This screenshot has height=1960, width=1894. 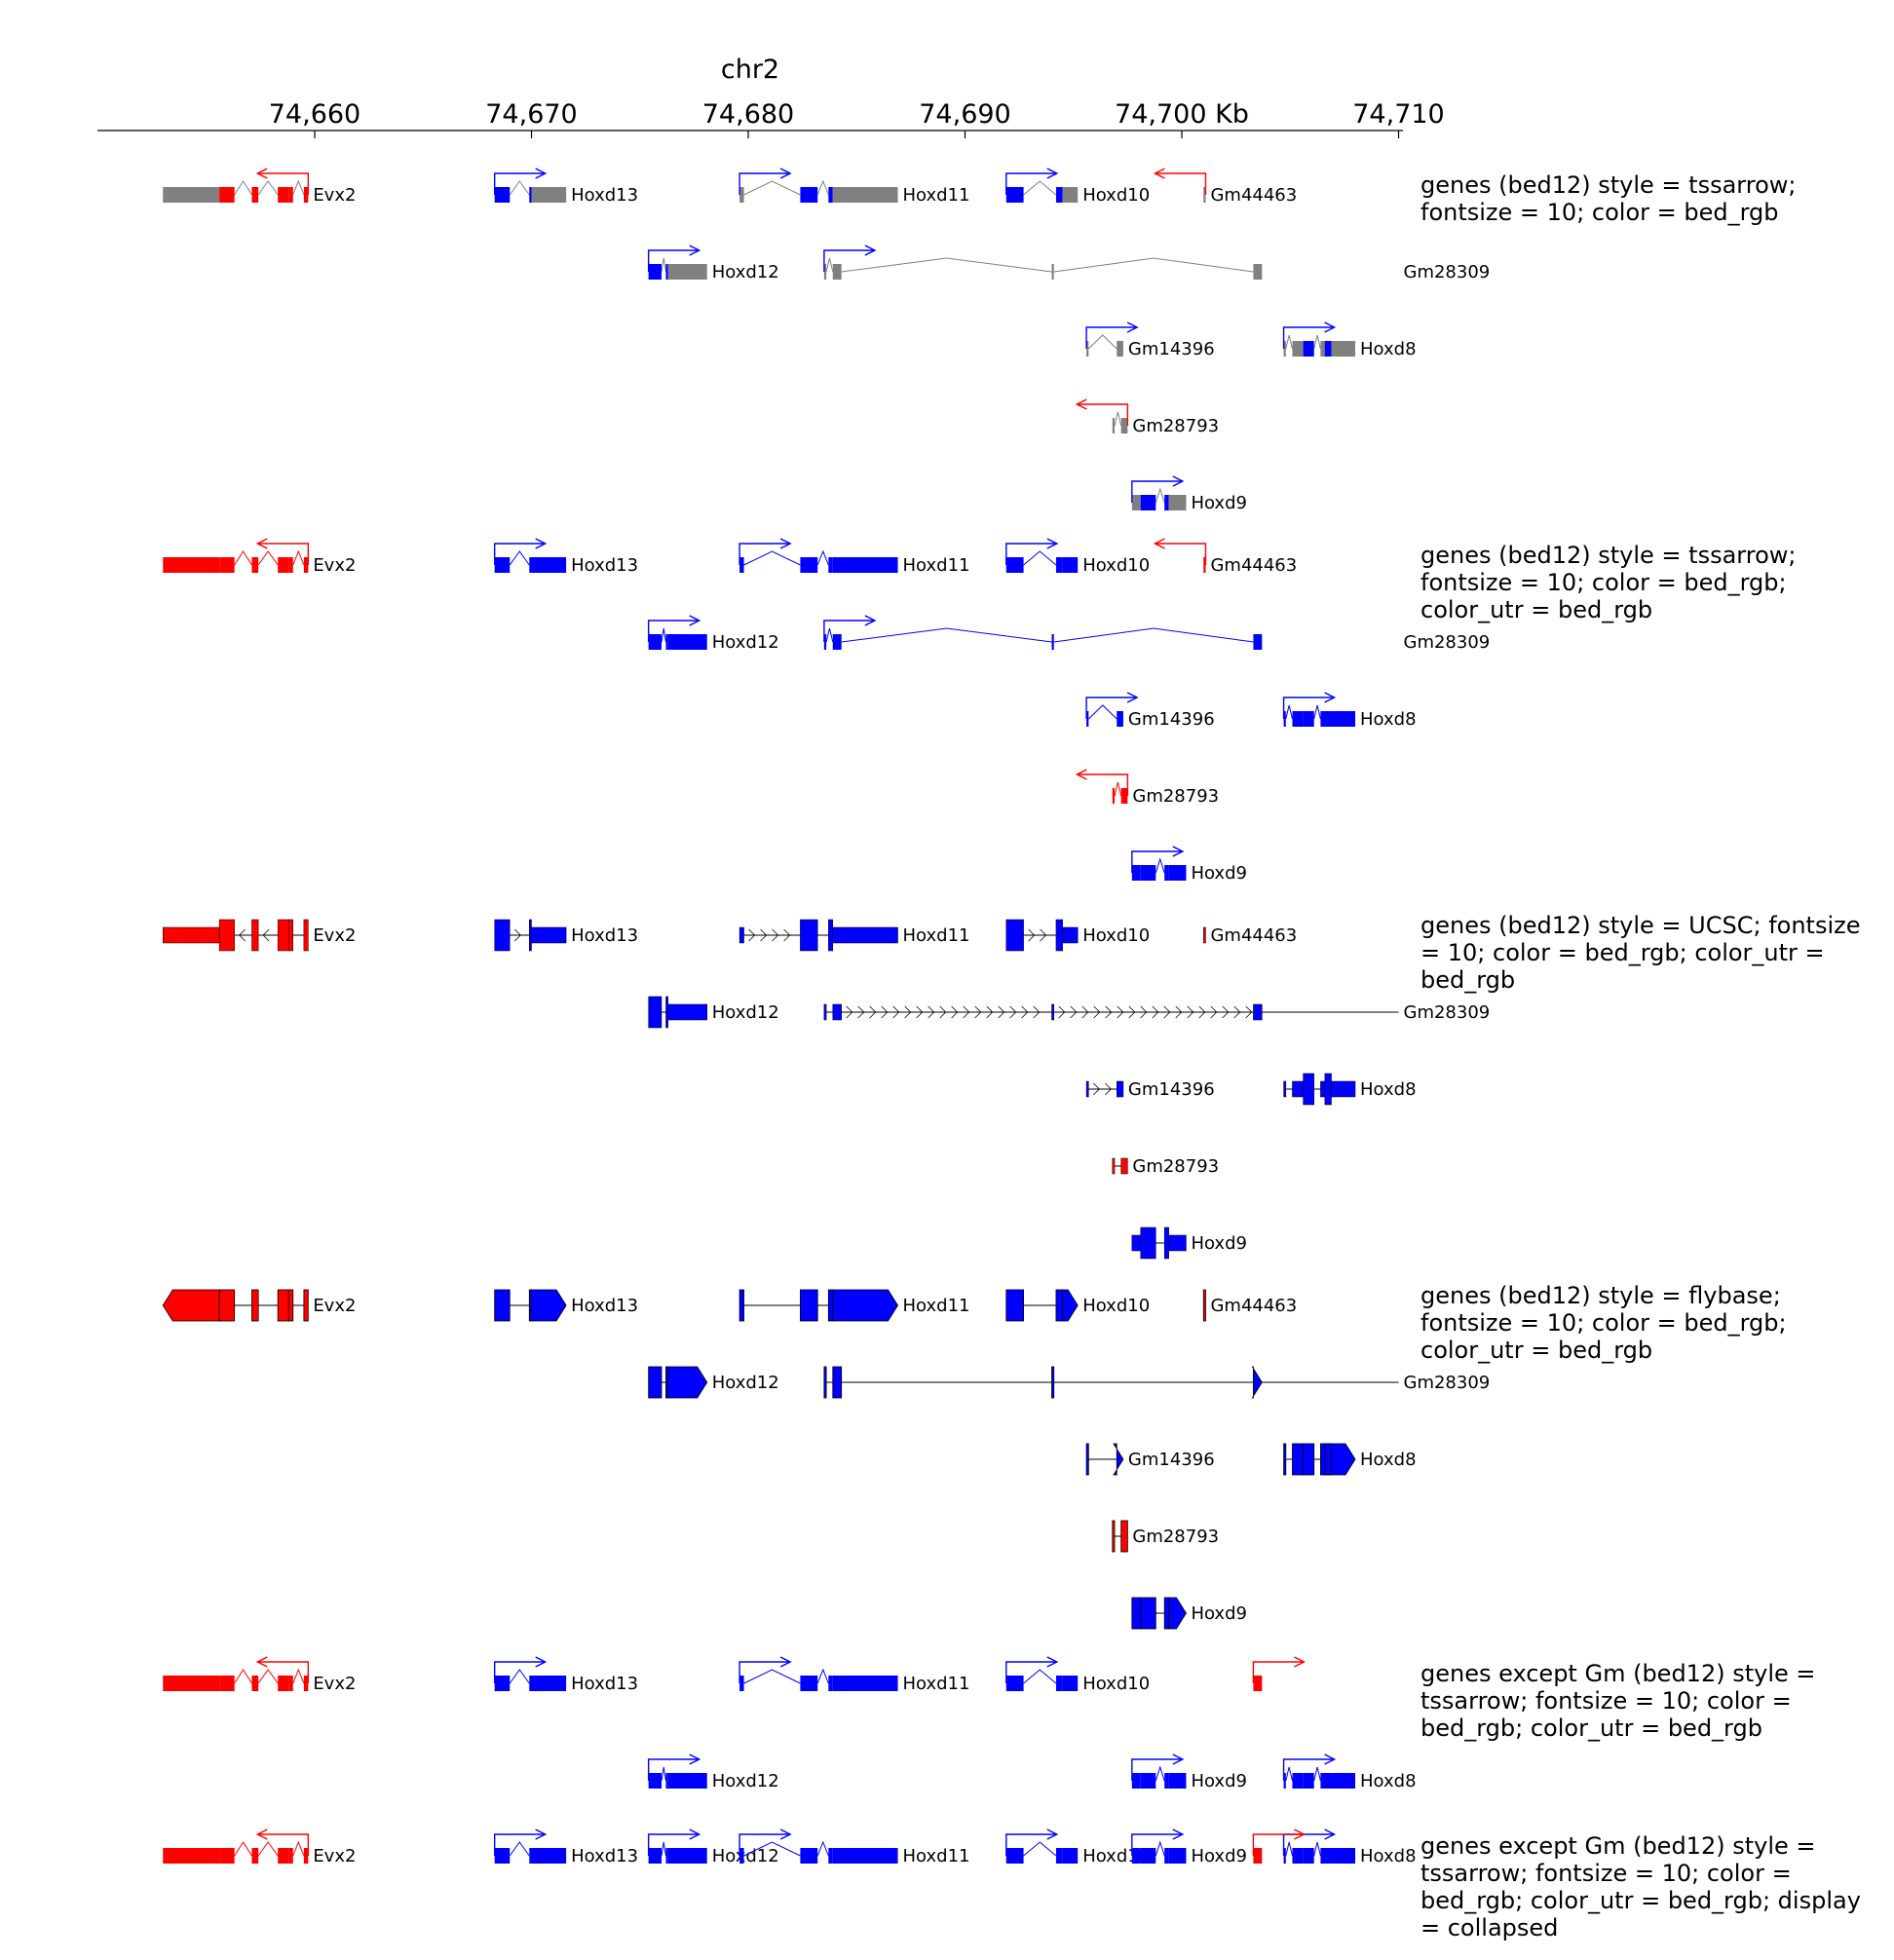 What do you see at coordinates (746, 642) in the screenshot?
I see `gene-label: Hoxd12` at bounding box center [746, 642].